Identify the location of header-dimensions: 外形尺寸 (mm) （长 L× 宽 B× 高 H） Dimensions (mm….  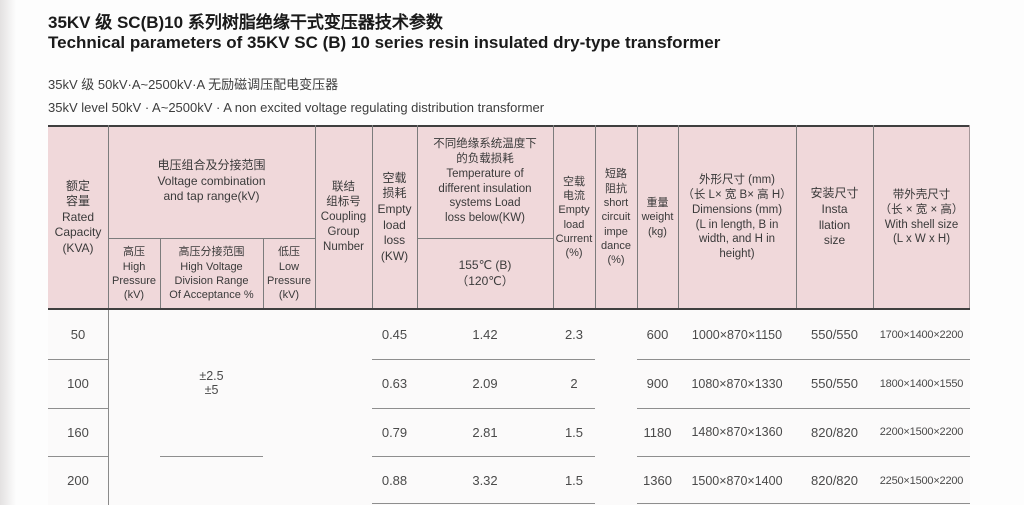
(737, 217).